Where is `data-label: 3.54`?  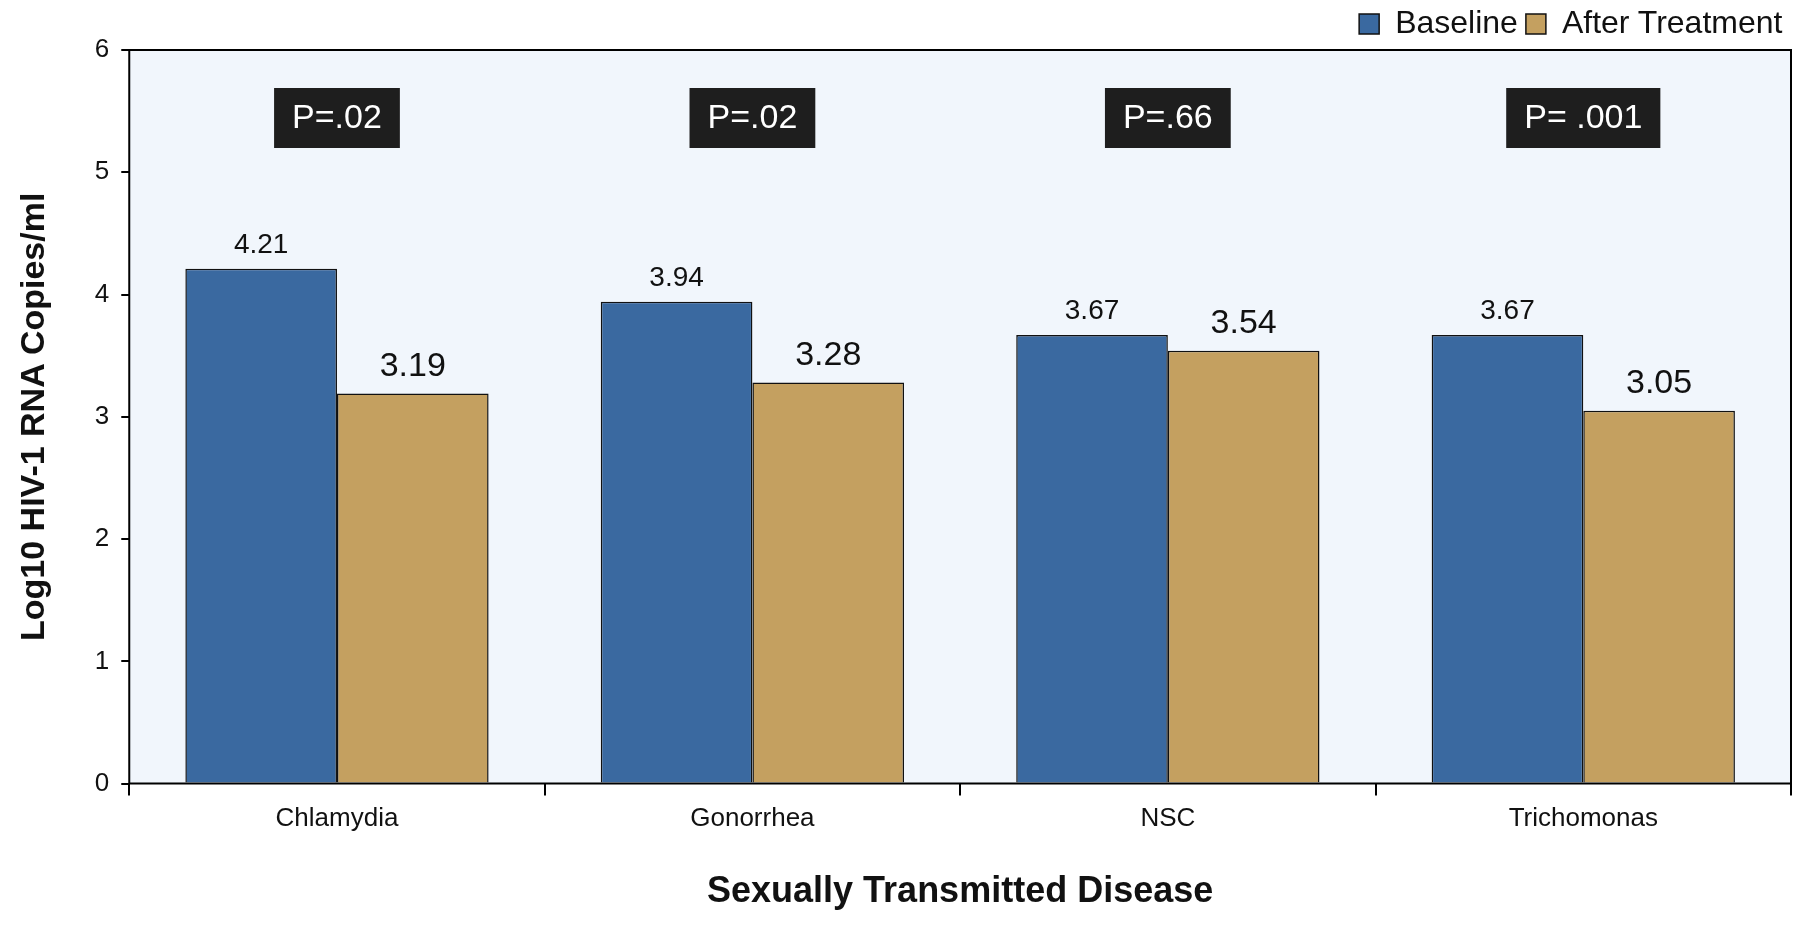 data-label: 3.54 is located at coordinates (1243, 321).